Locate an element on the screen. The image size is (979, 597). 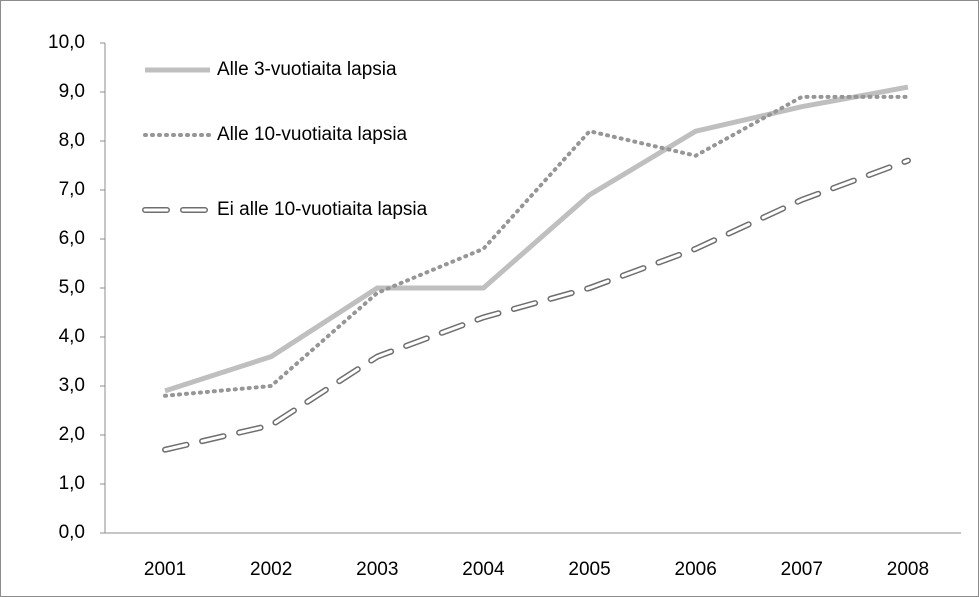
x-tick-label: 2005 is located at coordinates (589, 569).